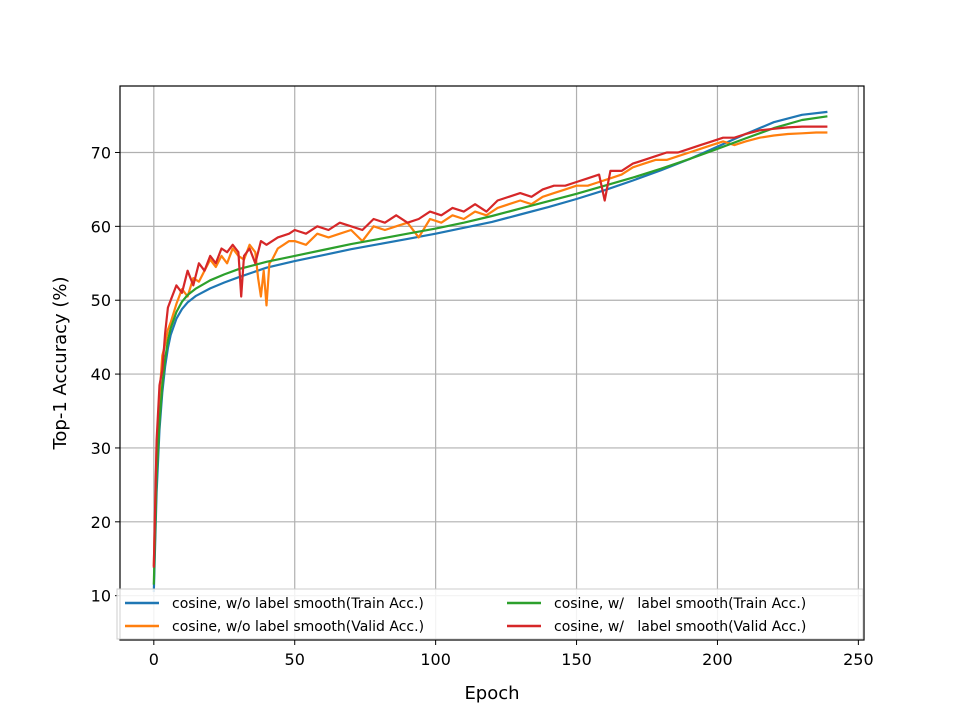 This screenshot has height=720, width=960. What do you see at coordinates (101, 596) in the screenshot?
I see `y-tick-label: 10` at bounding box center [101, 596].